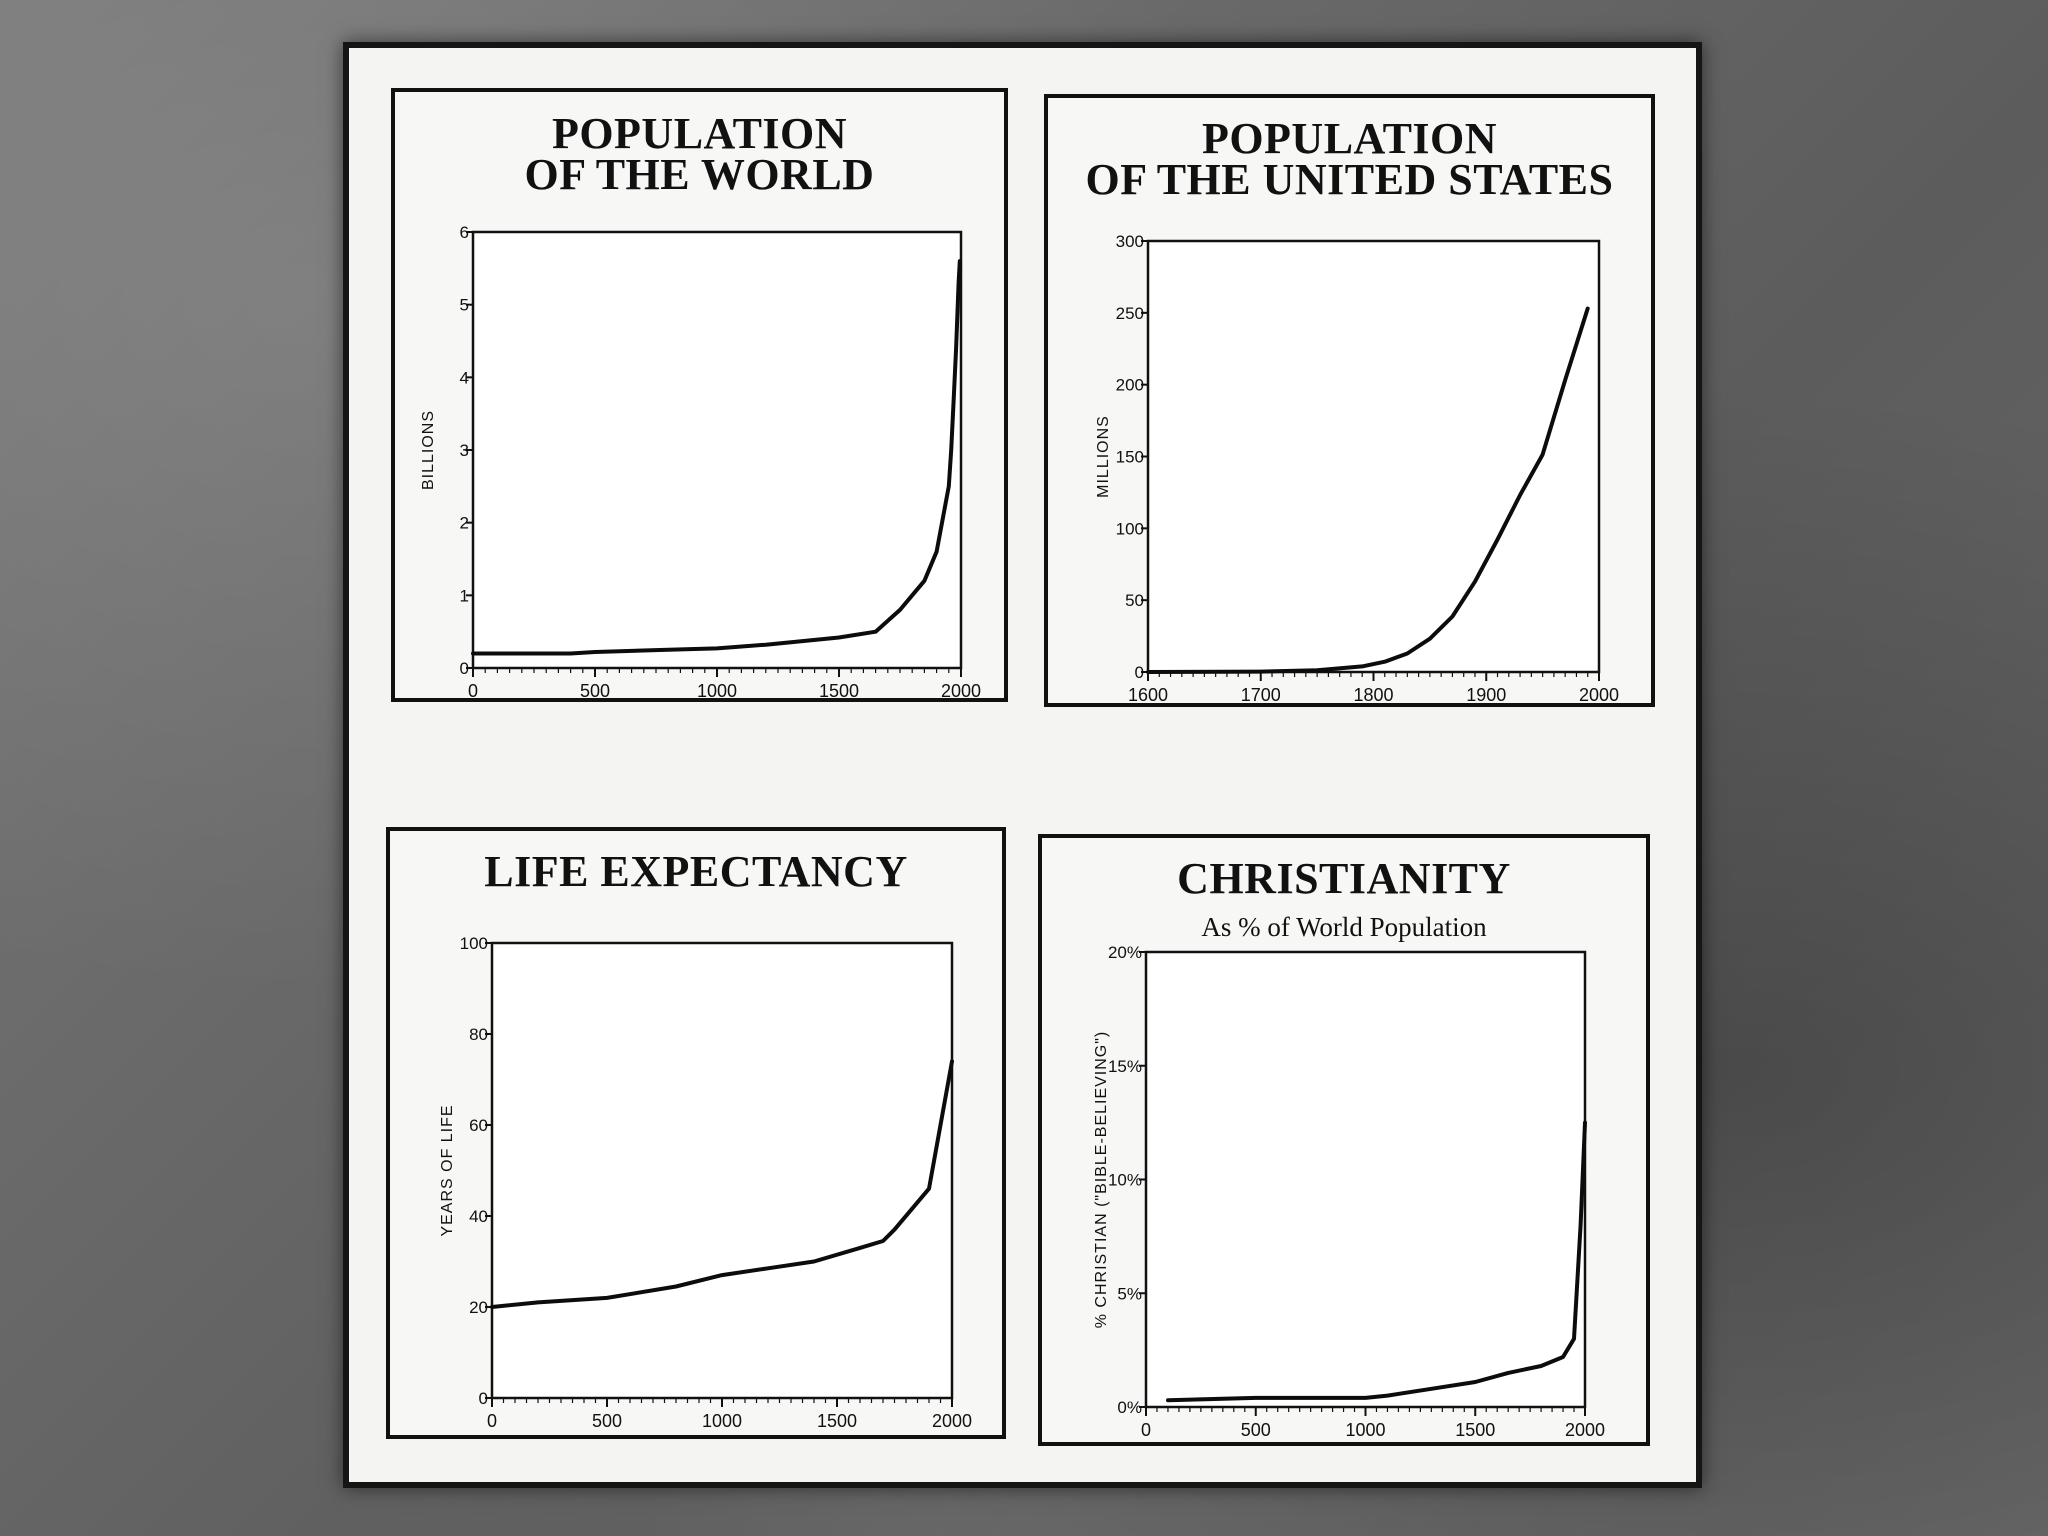  Describe the element at coordinates (1130, 385) in the screenshot. I see `y-tick-label: 200` at that location.